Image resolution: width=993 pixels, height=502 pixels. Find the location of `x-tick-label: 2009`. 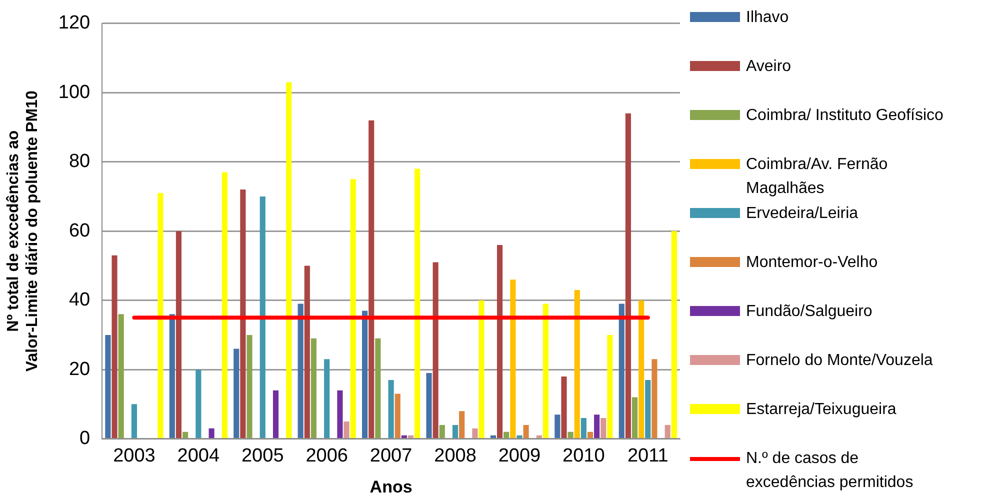

x-tick-label: 2009 is located at coordinates (519, 455).